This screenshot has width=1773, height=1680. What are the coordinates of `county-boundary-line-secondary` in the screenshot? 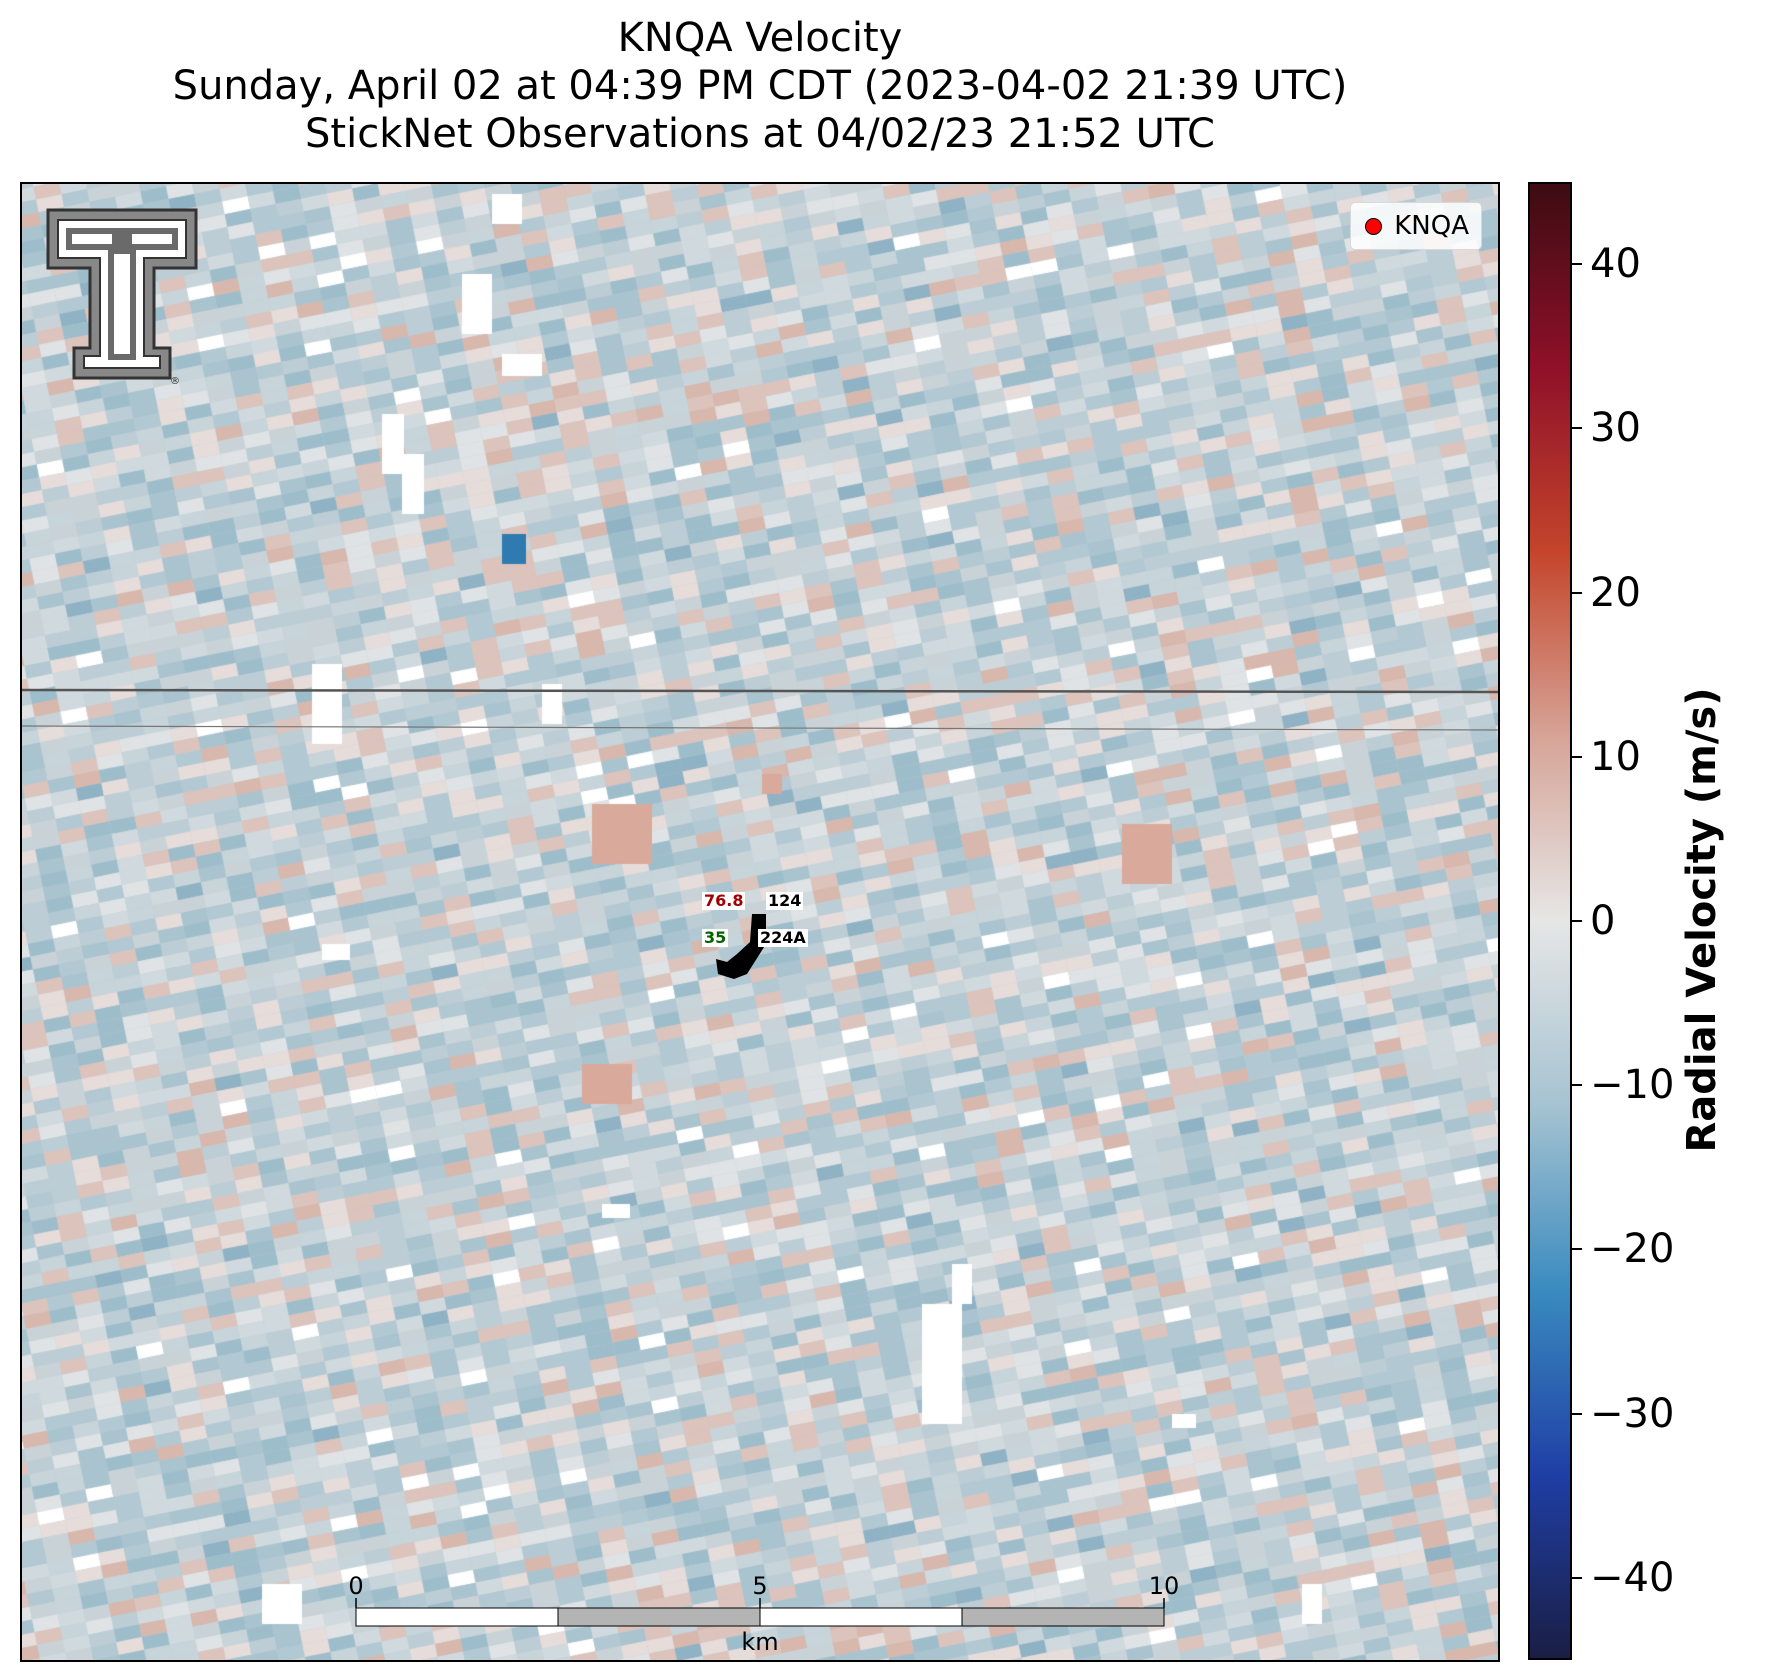 It's located at (760, 728).